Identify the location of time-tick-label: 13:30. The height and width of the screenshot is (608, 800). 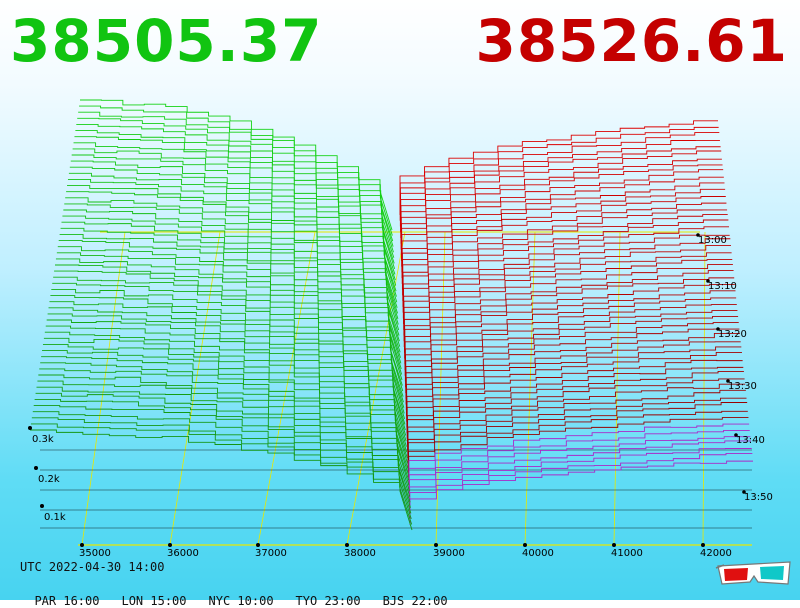
(742, 386).